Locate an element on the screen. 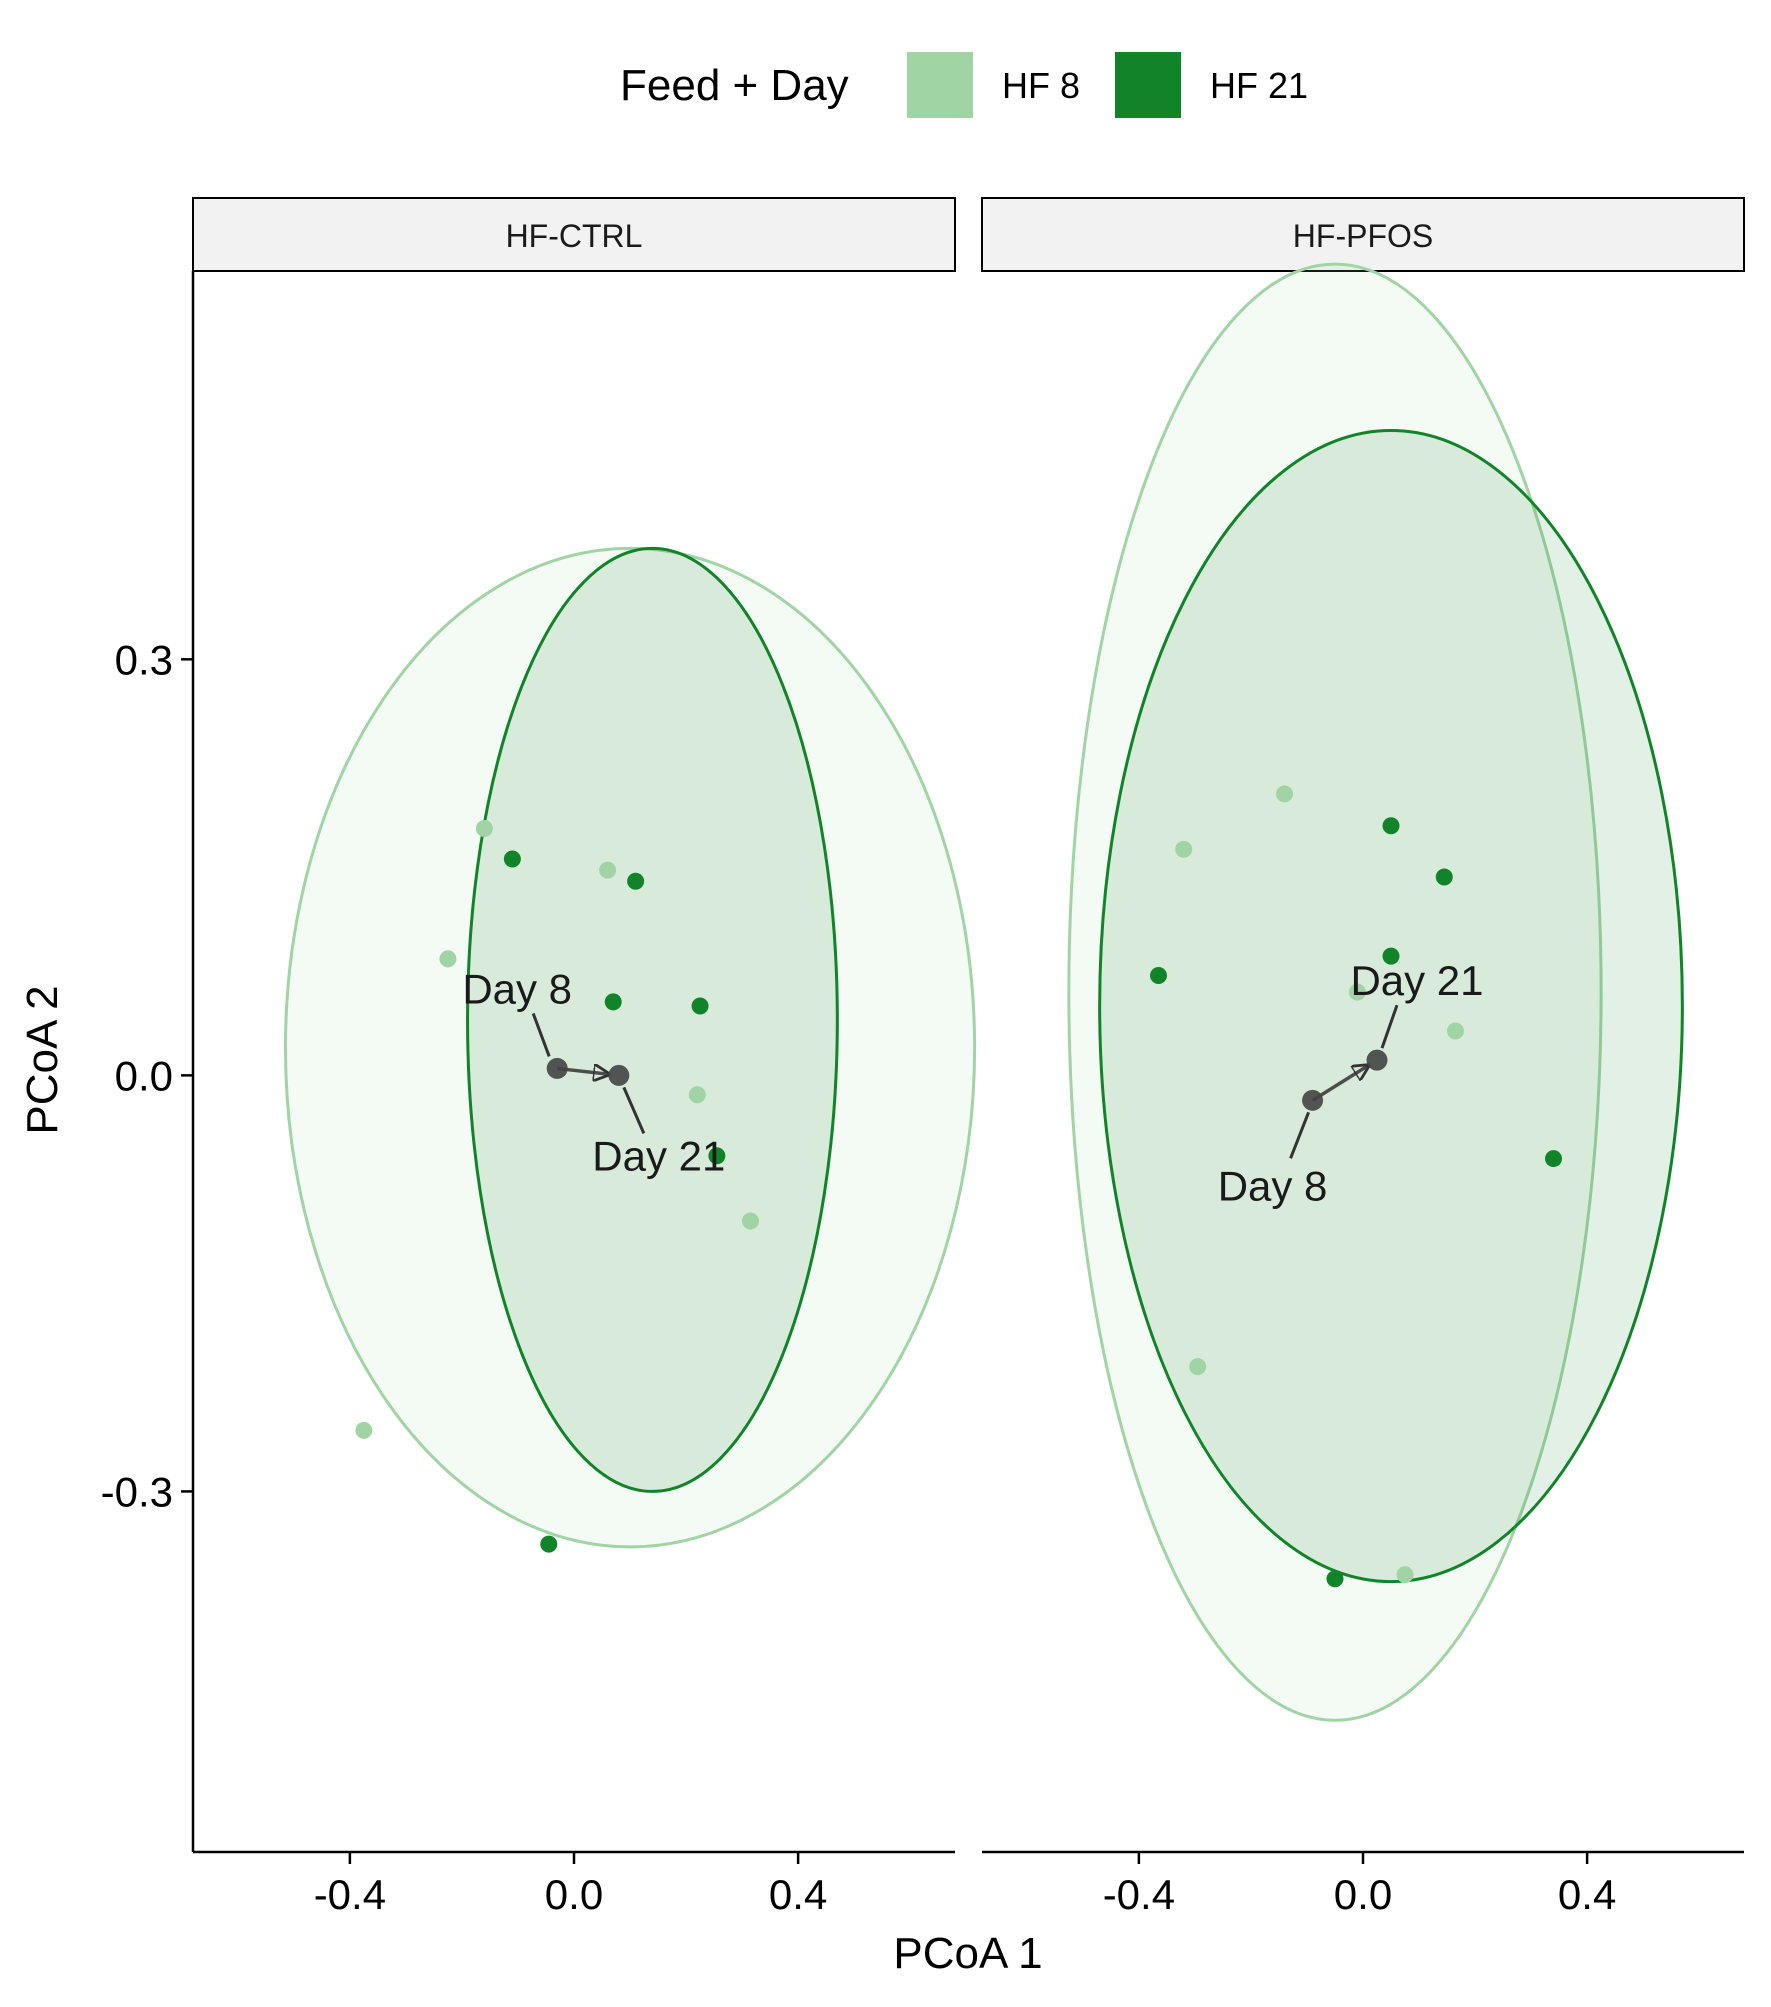 The image size is (1771, 2007). facet-strip-hf-pfos is located at coordinates (1363, 234).